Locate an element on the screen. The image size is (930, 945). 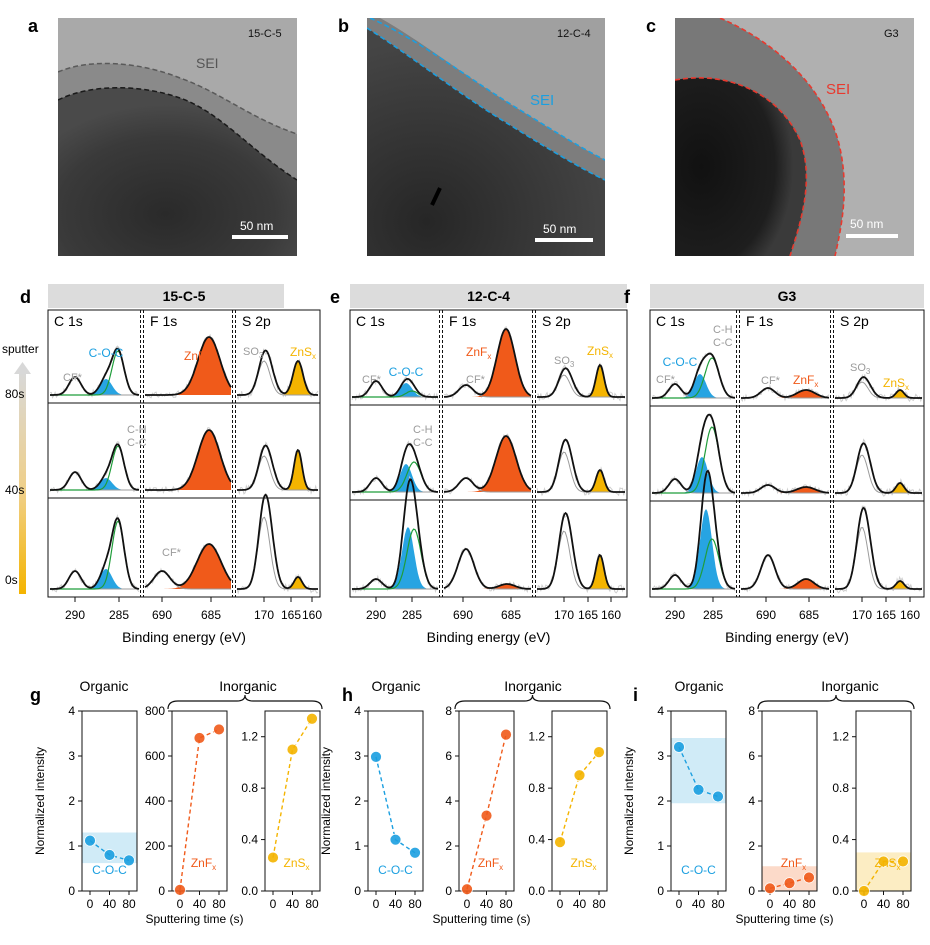
y-tick-label: 400 is located at coordinates (155, 801).